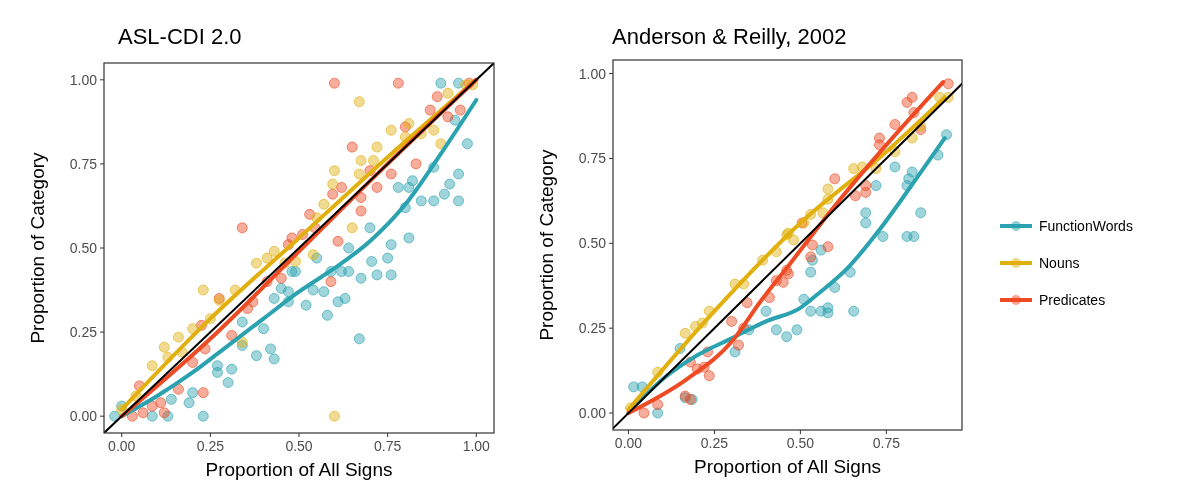 The width and height of the screenshot is (1196, 497). Describe the element at coordinates (1086, 226) in the screenshot. I see `legend-label: FunctionWords` at that location.